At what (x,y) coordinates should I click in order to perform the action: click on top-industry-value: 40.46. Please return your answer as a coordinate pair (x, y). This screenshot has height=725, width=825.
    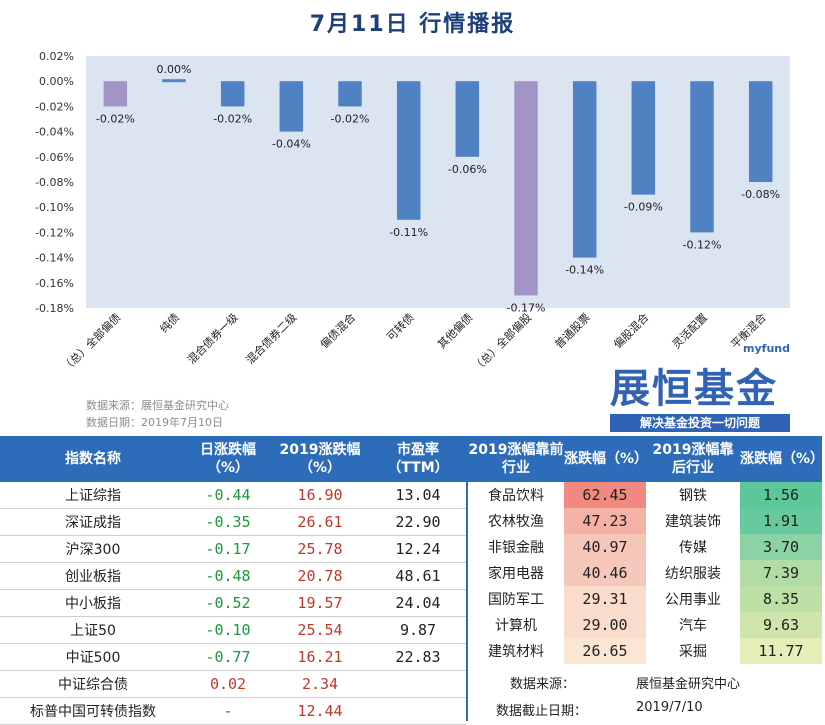
    Looking at the image, I should click on (605, 573).